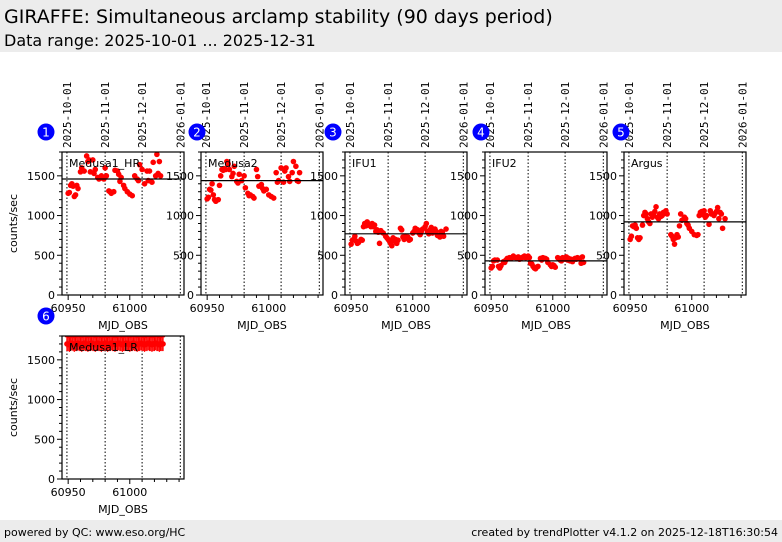  I want to click on y-axis-label: counts/sec, so click(13, 223).